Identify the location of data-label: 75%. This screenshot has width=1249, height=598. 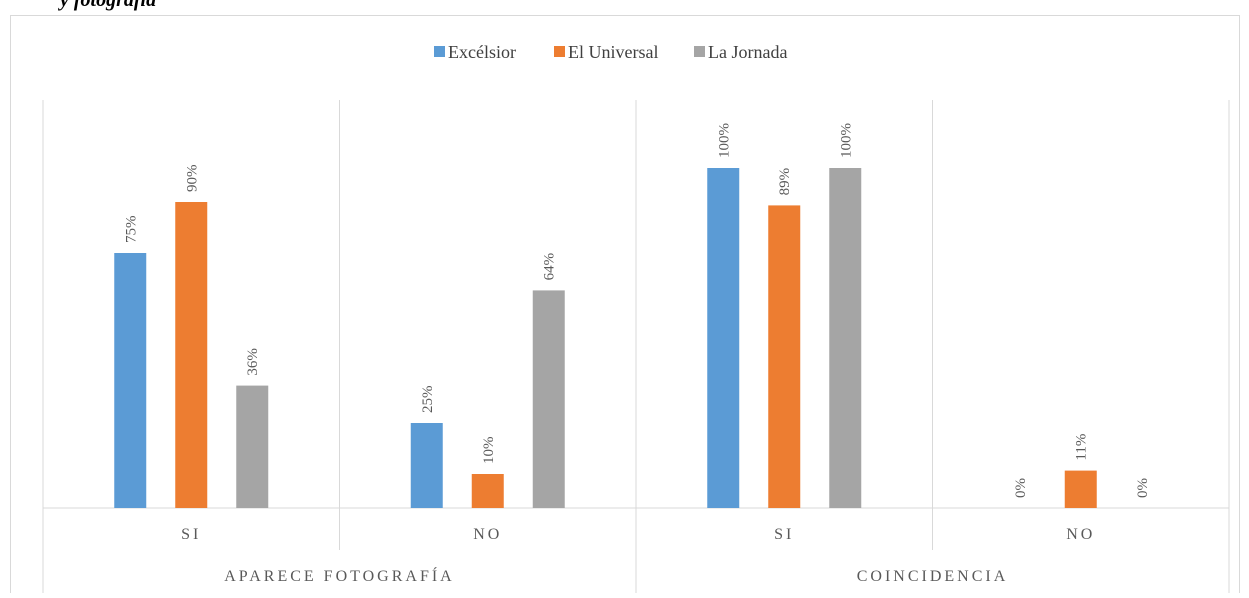
(131, 230).